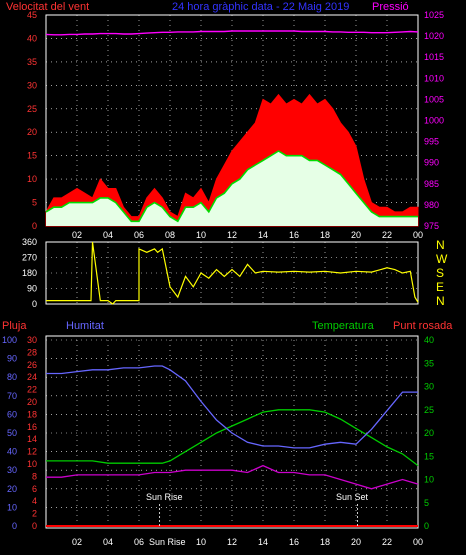  What do you see at coordinates (429, 480) in the screenshot?
I see `temperature-y-tick-2: 10` at bounding box center [429, 480].